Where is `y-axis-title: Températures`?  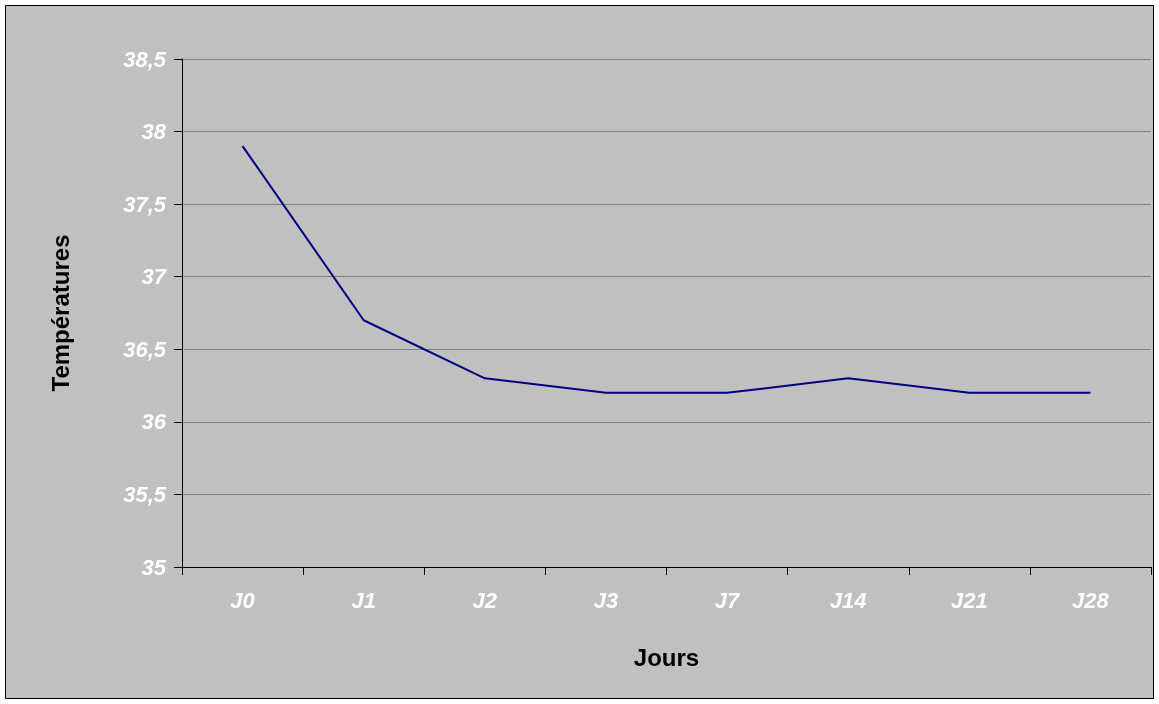 y-axis-title: Températures is located at coordinates (60, 313).